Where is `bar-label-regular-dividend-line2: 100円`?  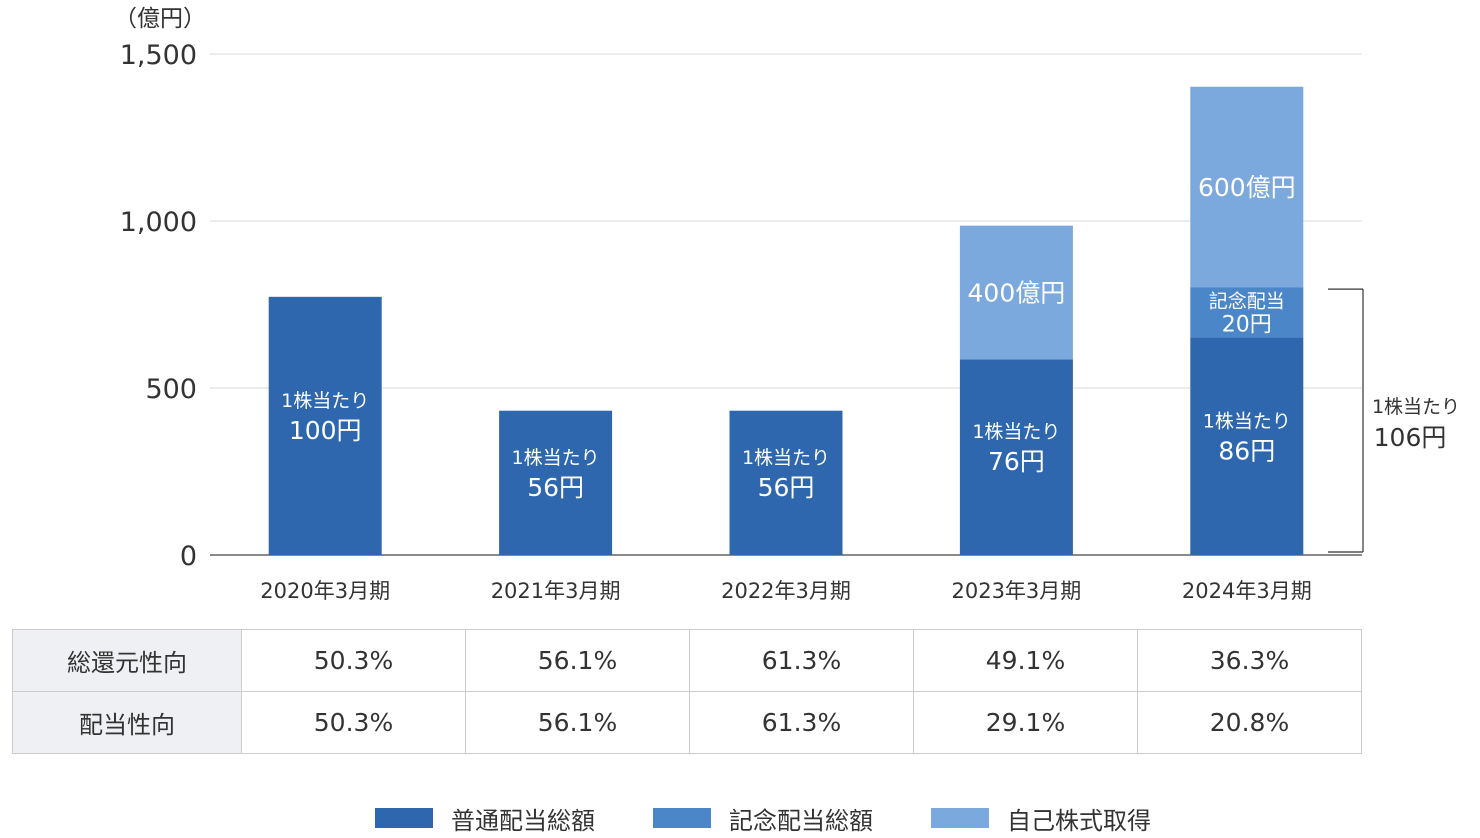 bar-label-regular-dividend-line2: 100円 is located at coordinates (325, 430).